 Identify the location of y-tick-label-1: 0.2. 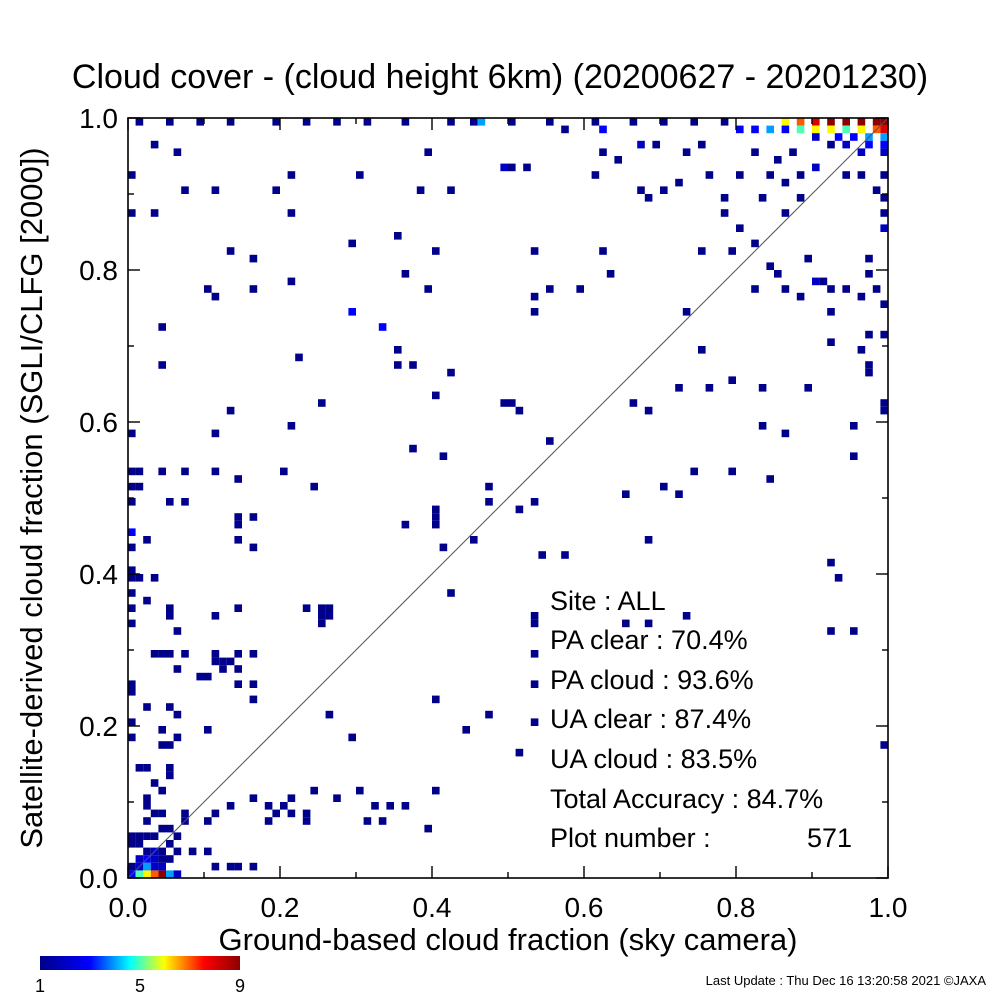
(98, 726).